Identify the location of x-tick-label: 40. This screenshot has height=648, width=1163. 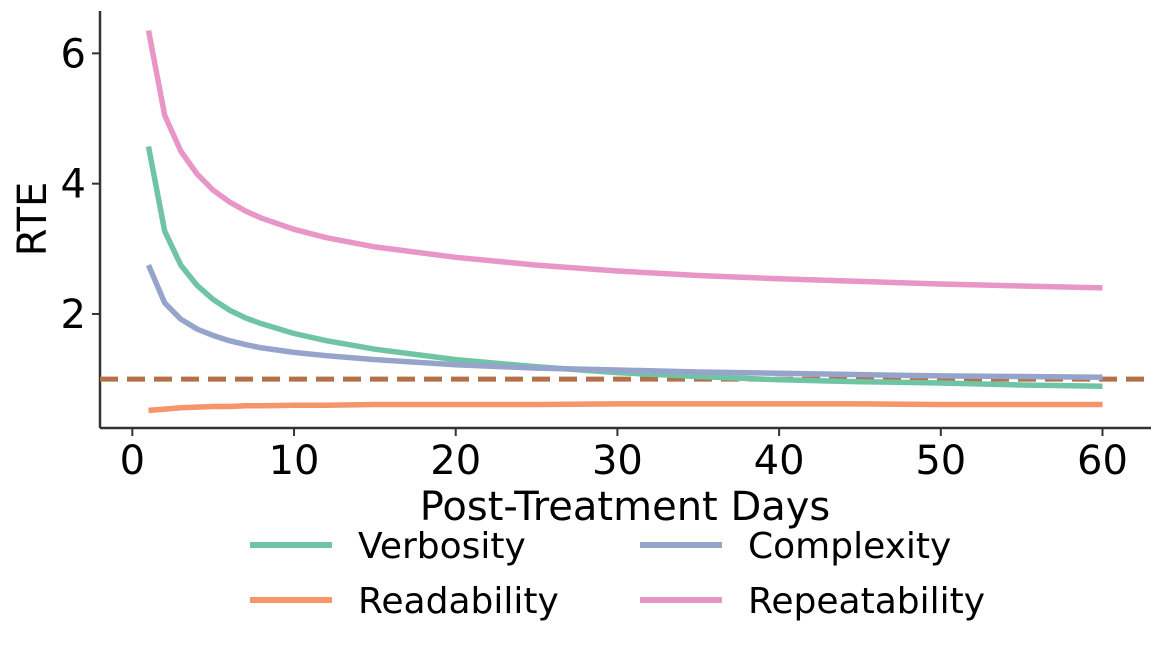
(779, 461).